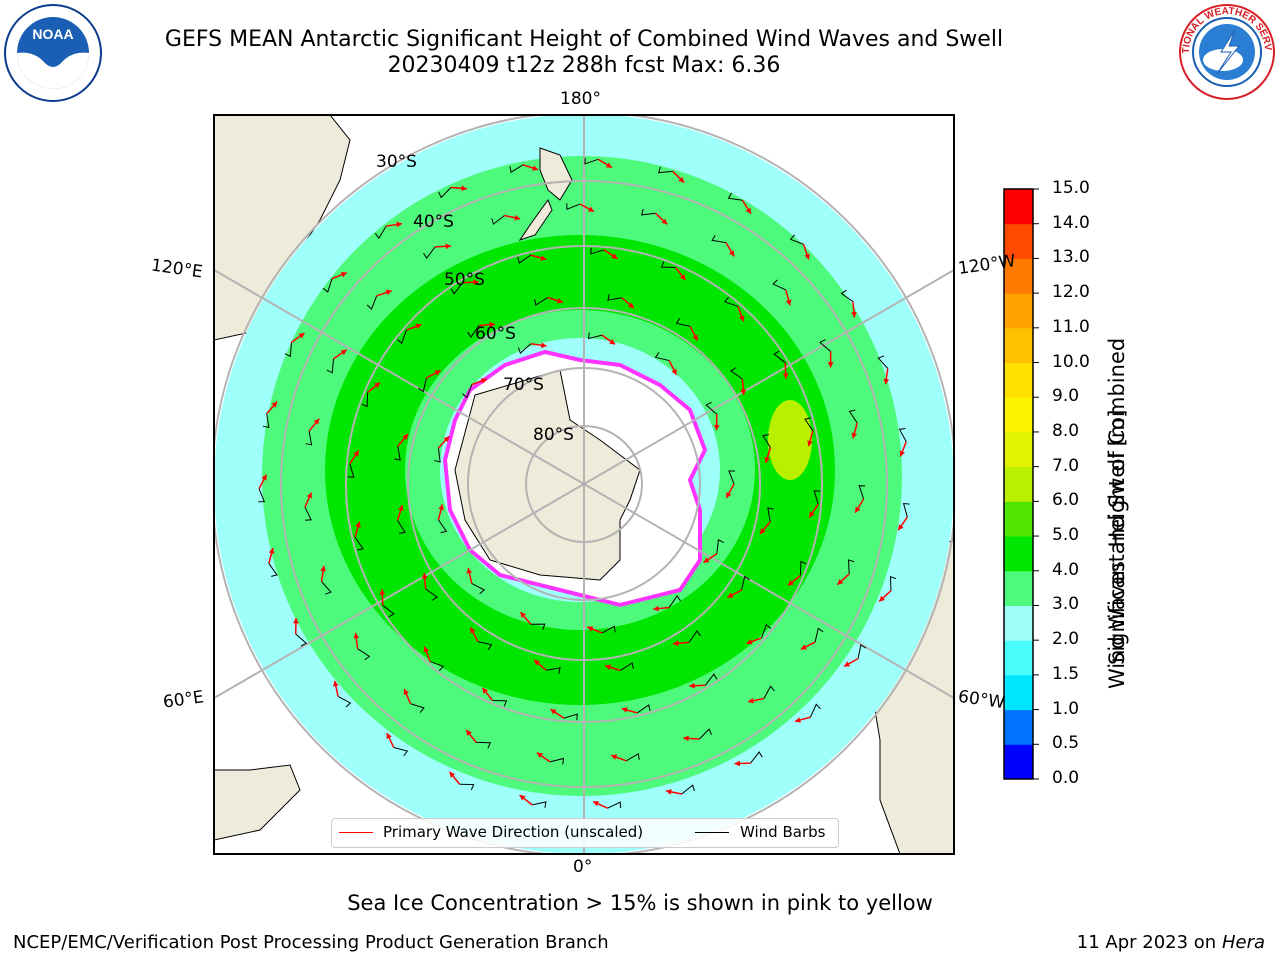 This screenshot has height=960, width=1280. I want to click on colorbar, so click(1021, 484).